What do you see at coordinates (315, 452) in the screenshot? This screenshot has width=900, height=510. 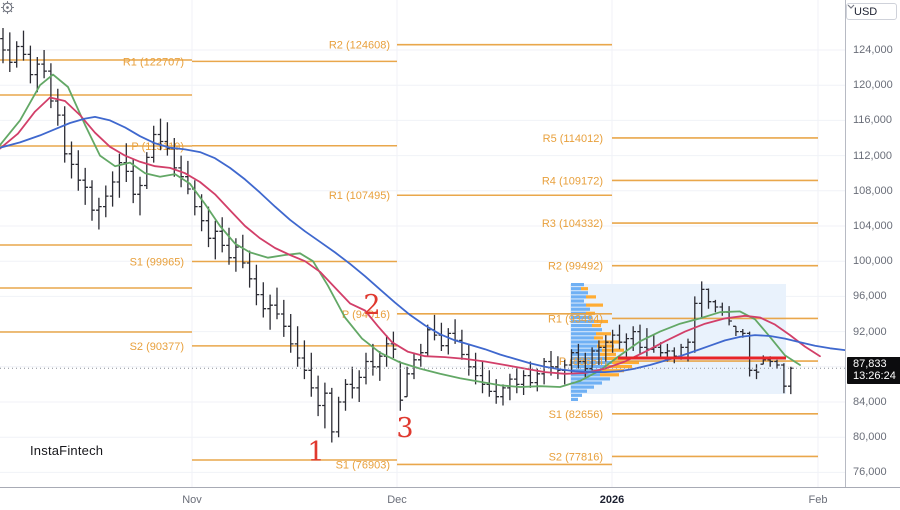 I see `wave-label: 1` at bounding box center [315, 452].